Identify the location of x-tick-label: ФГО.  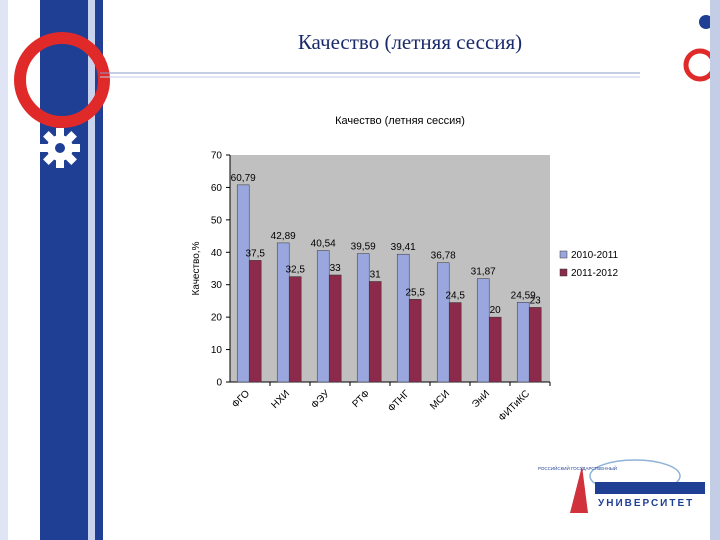
(241, 399).